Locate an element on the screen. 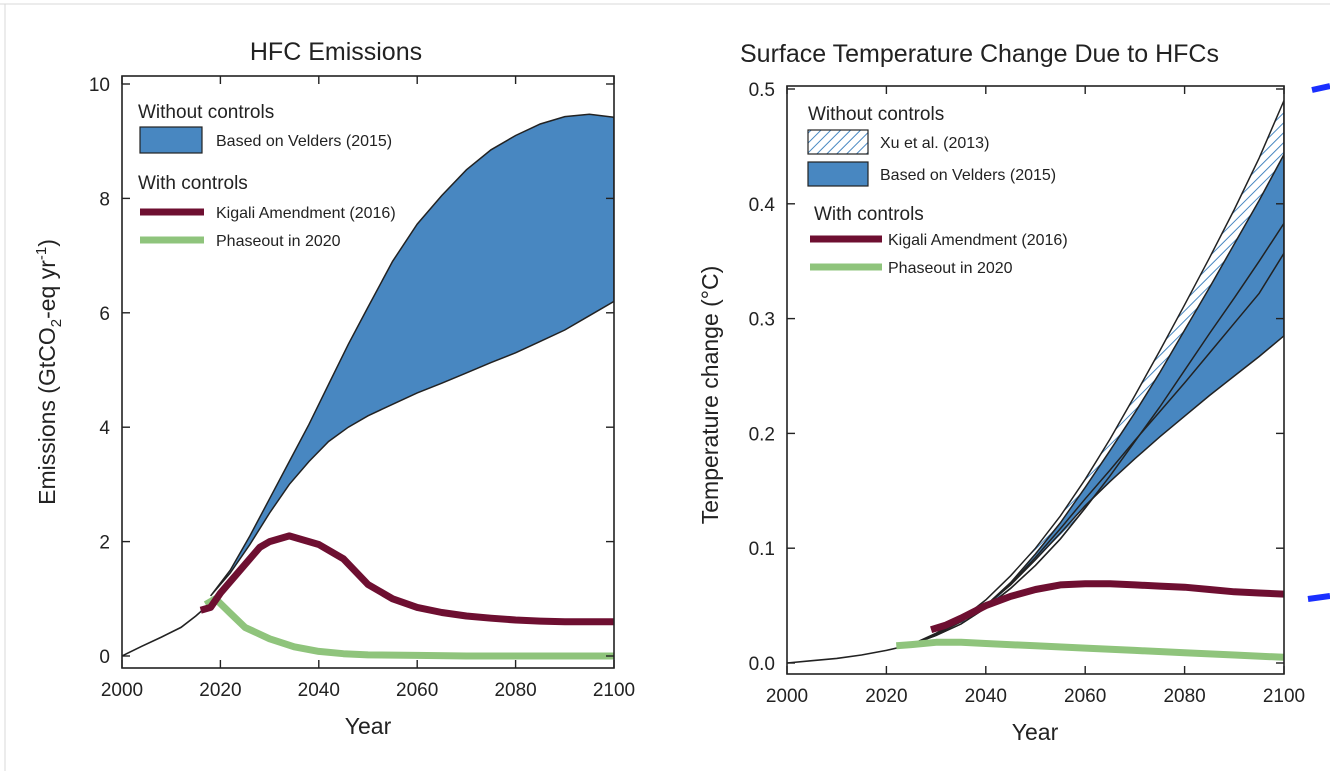 The image size is (1330, 771). chart-title: Surface Temperature Change Due to HFCs is located at coordinates (979, 54).